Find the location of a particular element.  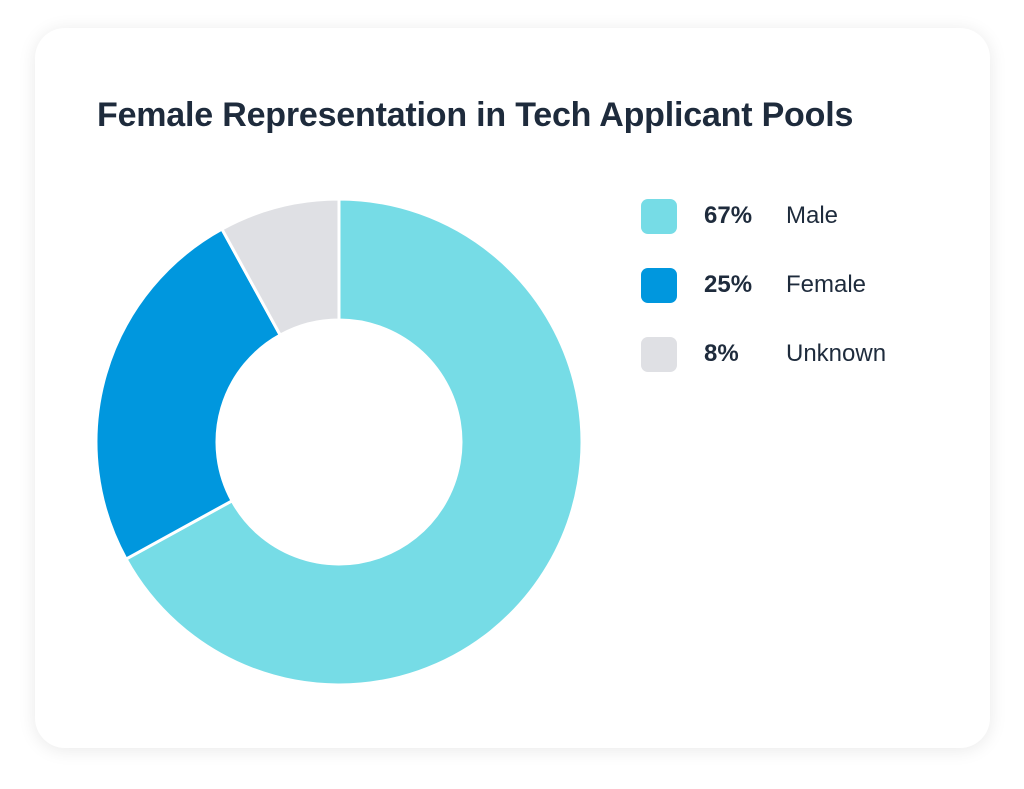

legend-percent: 8% is located at coordinates (721, 353).